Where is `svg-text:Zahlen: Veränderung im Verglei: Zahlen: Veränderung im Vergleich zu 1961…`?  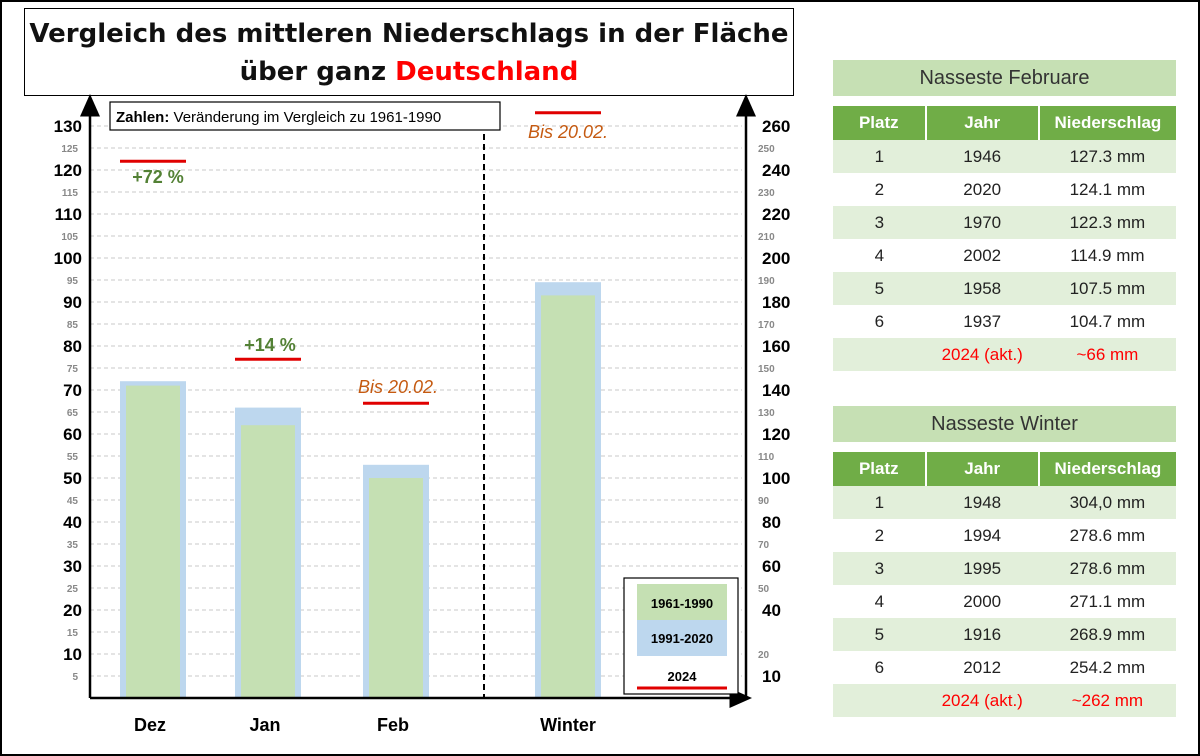 svg-text:Zahlen: Veränderung im Verglei: Zahlen: Veränderung im Vergleich zu 1961… is located at coordinates (278, 117).